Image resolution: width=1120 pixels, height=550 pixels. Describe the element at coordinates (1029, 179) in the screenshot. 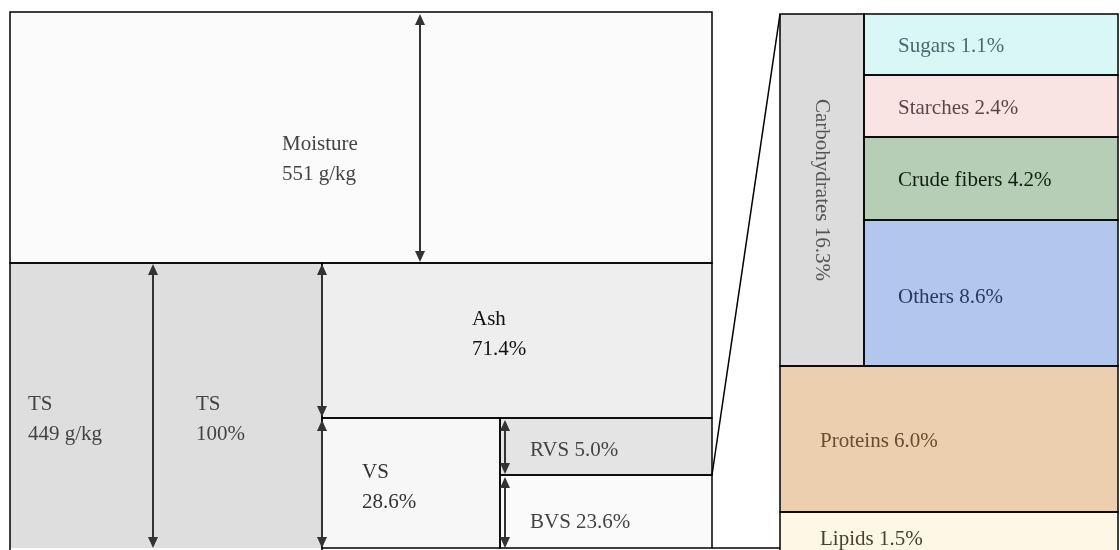

I see `data-label: 4.2%` at that location.